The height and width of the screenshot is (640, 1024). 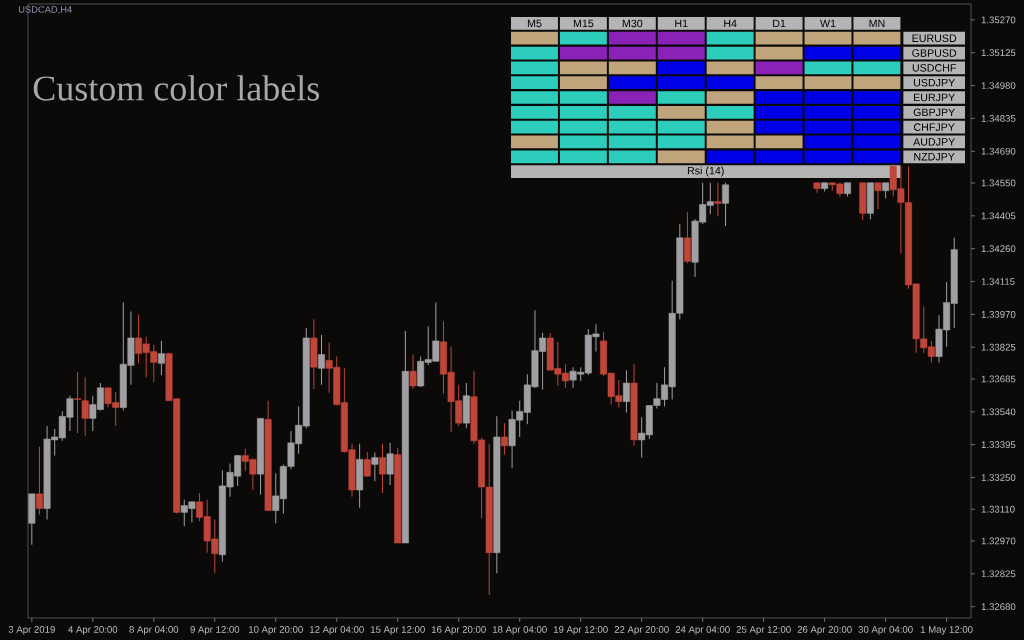 I want to click on category-label: USDJPY, so click(x=934, y=82).